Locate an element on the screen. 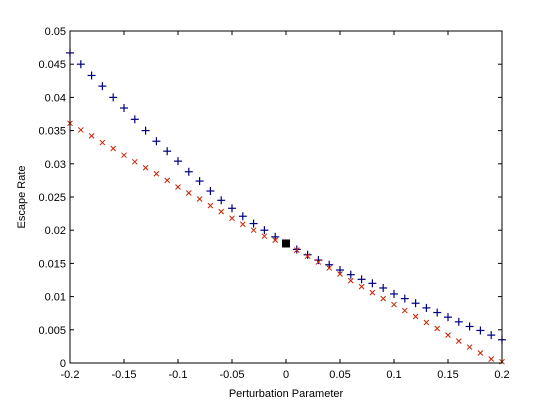  y-tick-label: 0.01 is located at coordinates (55, 298).